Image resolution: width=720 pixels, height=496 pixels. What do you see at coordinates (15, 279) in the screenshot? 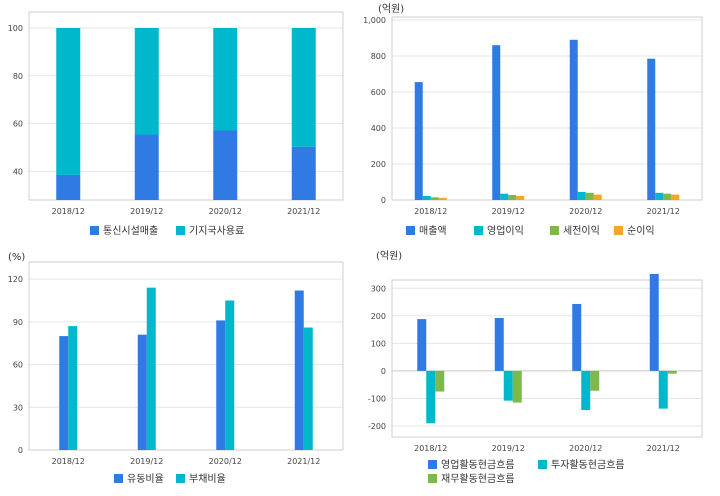
I see `y-tick-label: 120` at bounding box center [15, 279].